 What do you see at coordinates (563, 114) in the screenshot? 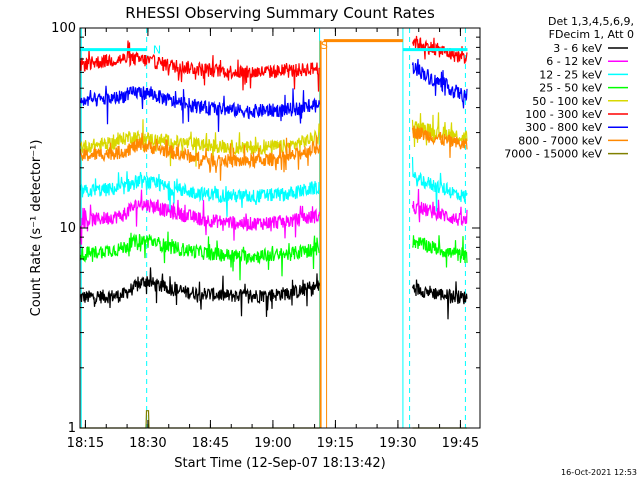
I see `legend-label-5: 100 - 300 keV` at bounding box center [563, 114].